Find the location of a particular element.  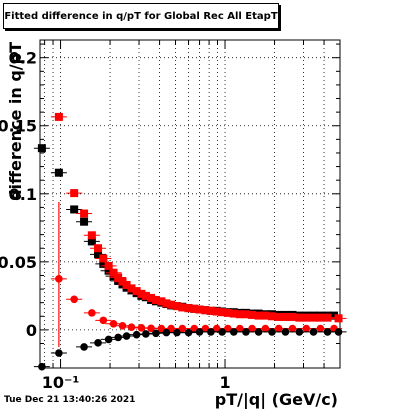

x-tick-label: 10⁻¹ is located at coordinates (61, 382).